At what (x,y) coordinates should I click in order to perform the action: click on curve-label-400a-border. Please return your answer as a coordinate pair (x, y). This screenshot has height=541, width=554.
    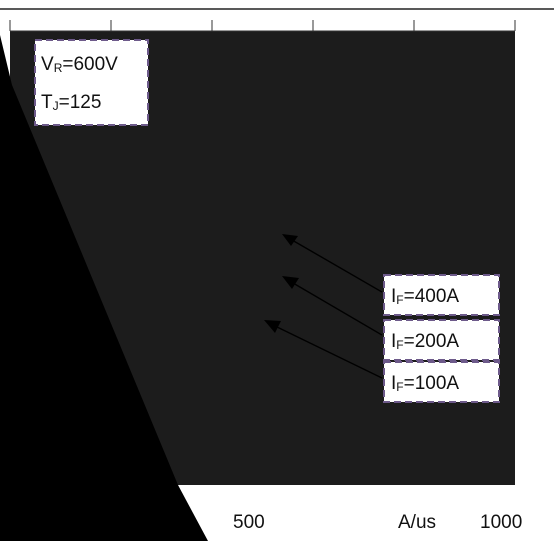
    Looking at the image, I should click on (441, 295).